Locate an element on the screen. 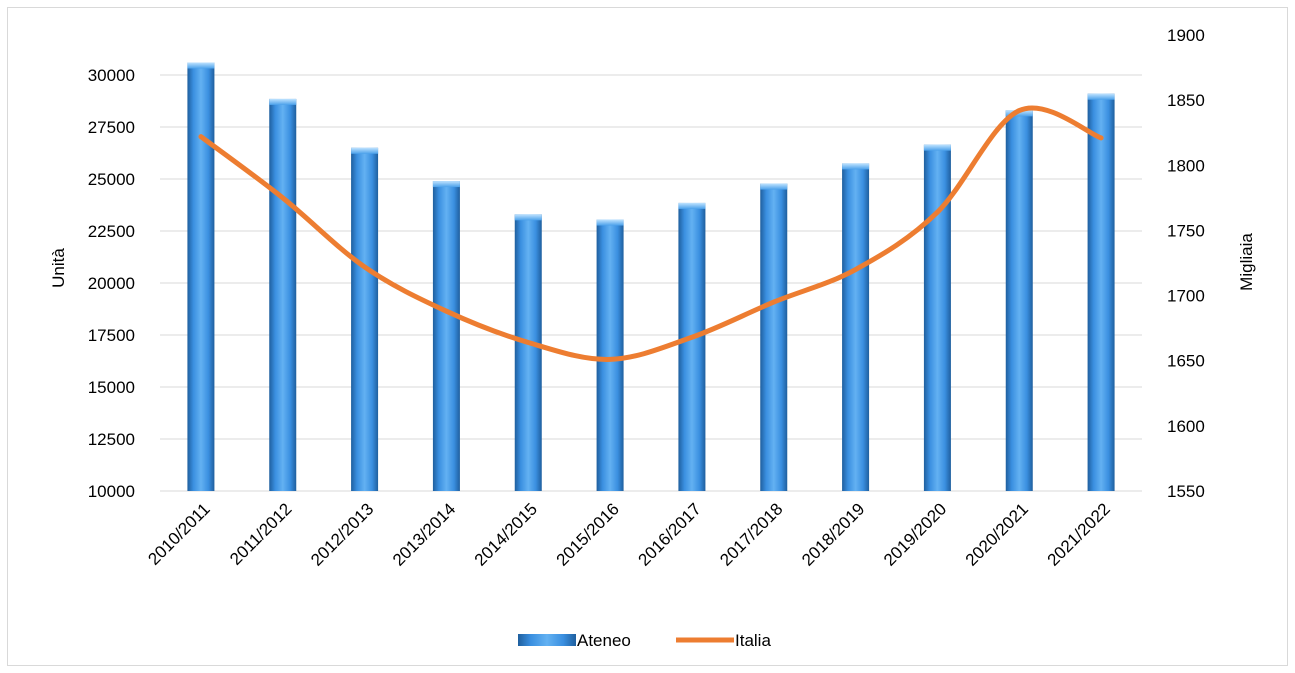 This screenshot has height=673, width=1295. left-tick-label: 20000 is located at coordinates (111, 283).